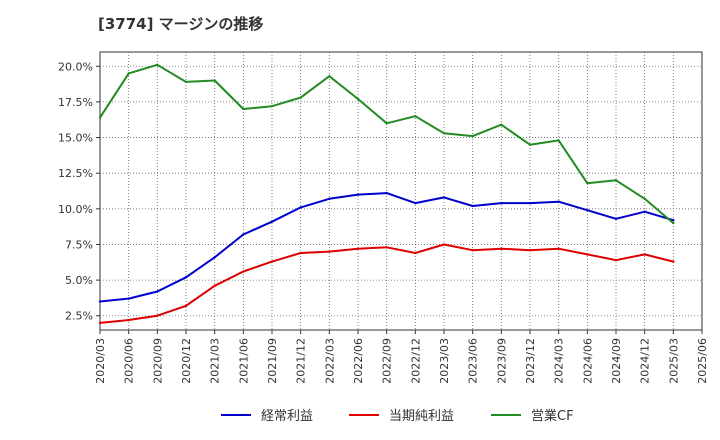 The image size is (720, 440). Describe the element at coordinates (387, 361) in the screenshot. I see `x-tick-label: 2022/09` at that location.